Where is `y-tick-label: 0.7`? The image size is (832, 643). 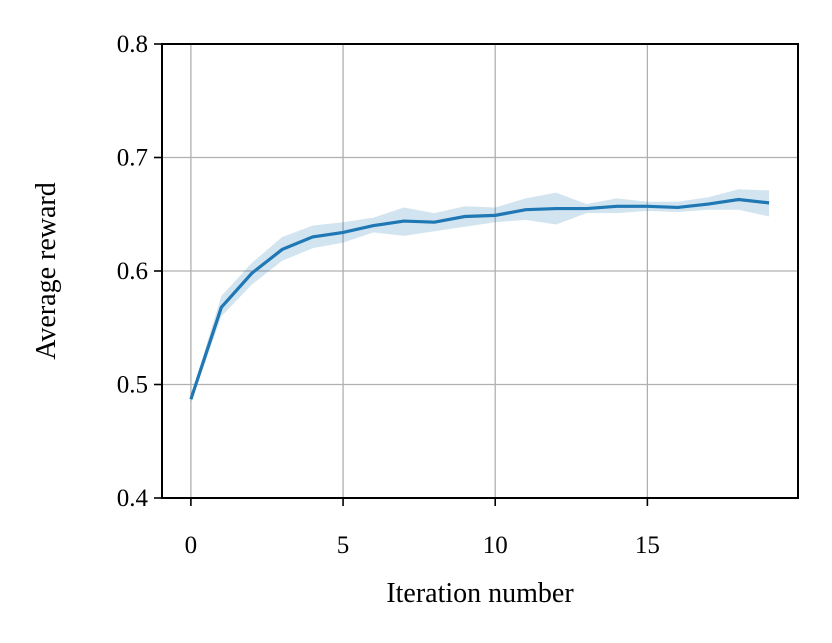 y-tick-label: 0.7 is located at coordinates (132, 158).